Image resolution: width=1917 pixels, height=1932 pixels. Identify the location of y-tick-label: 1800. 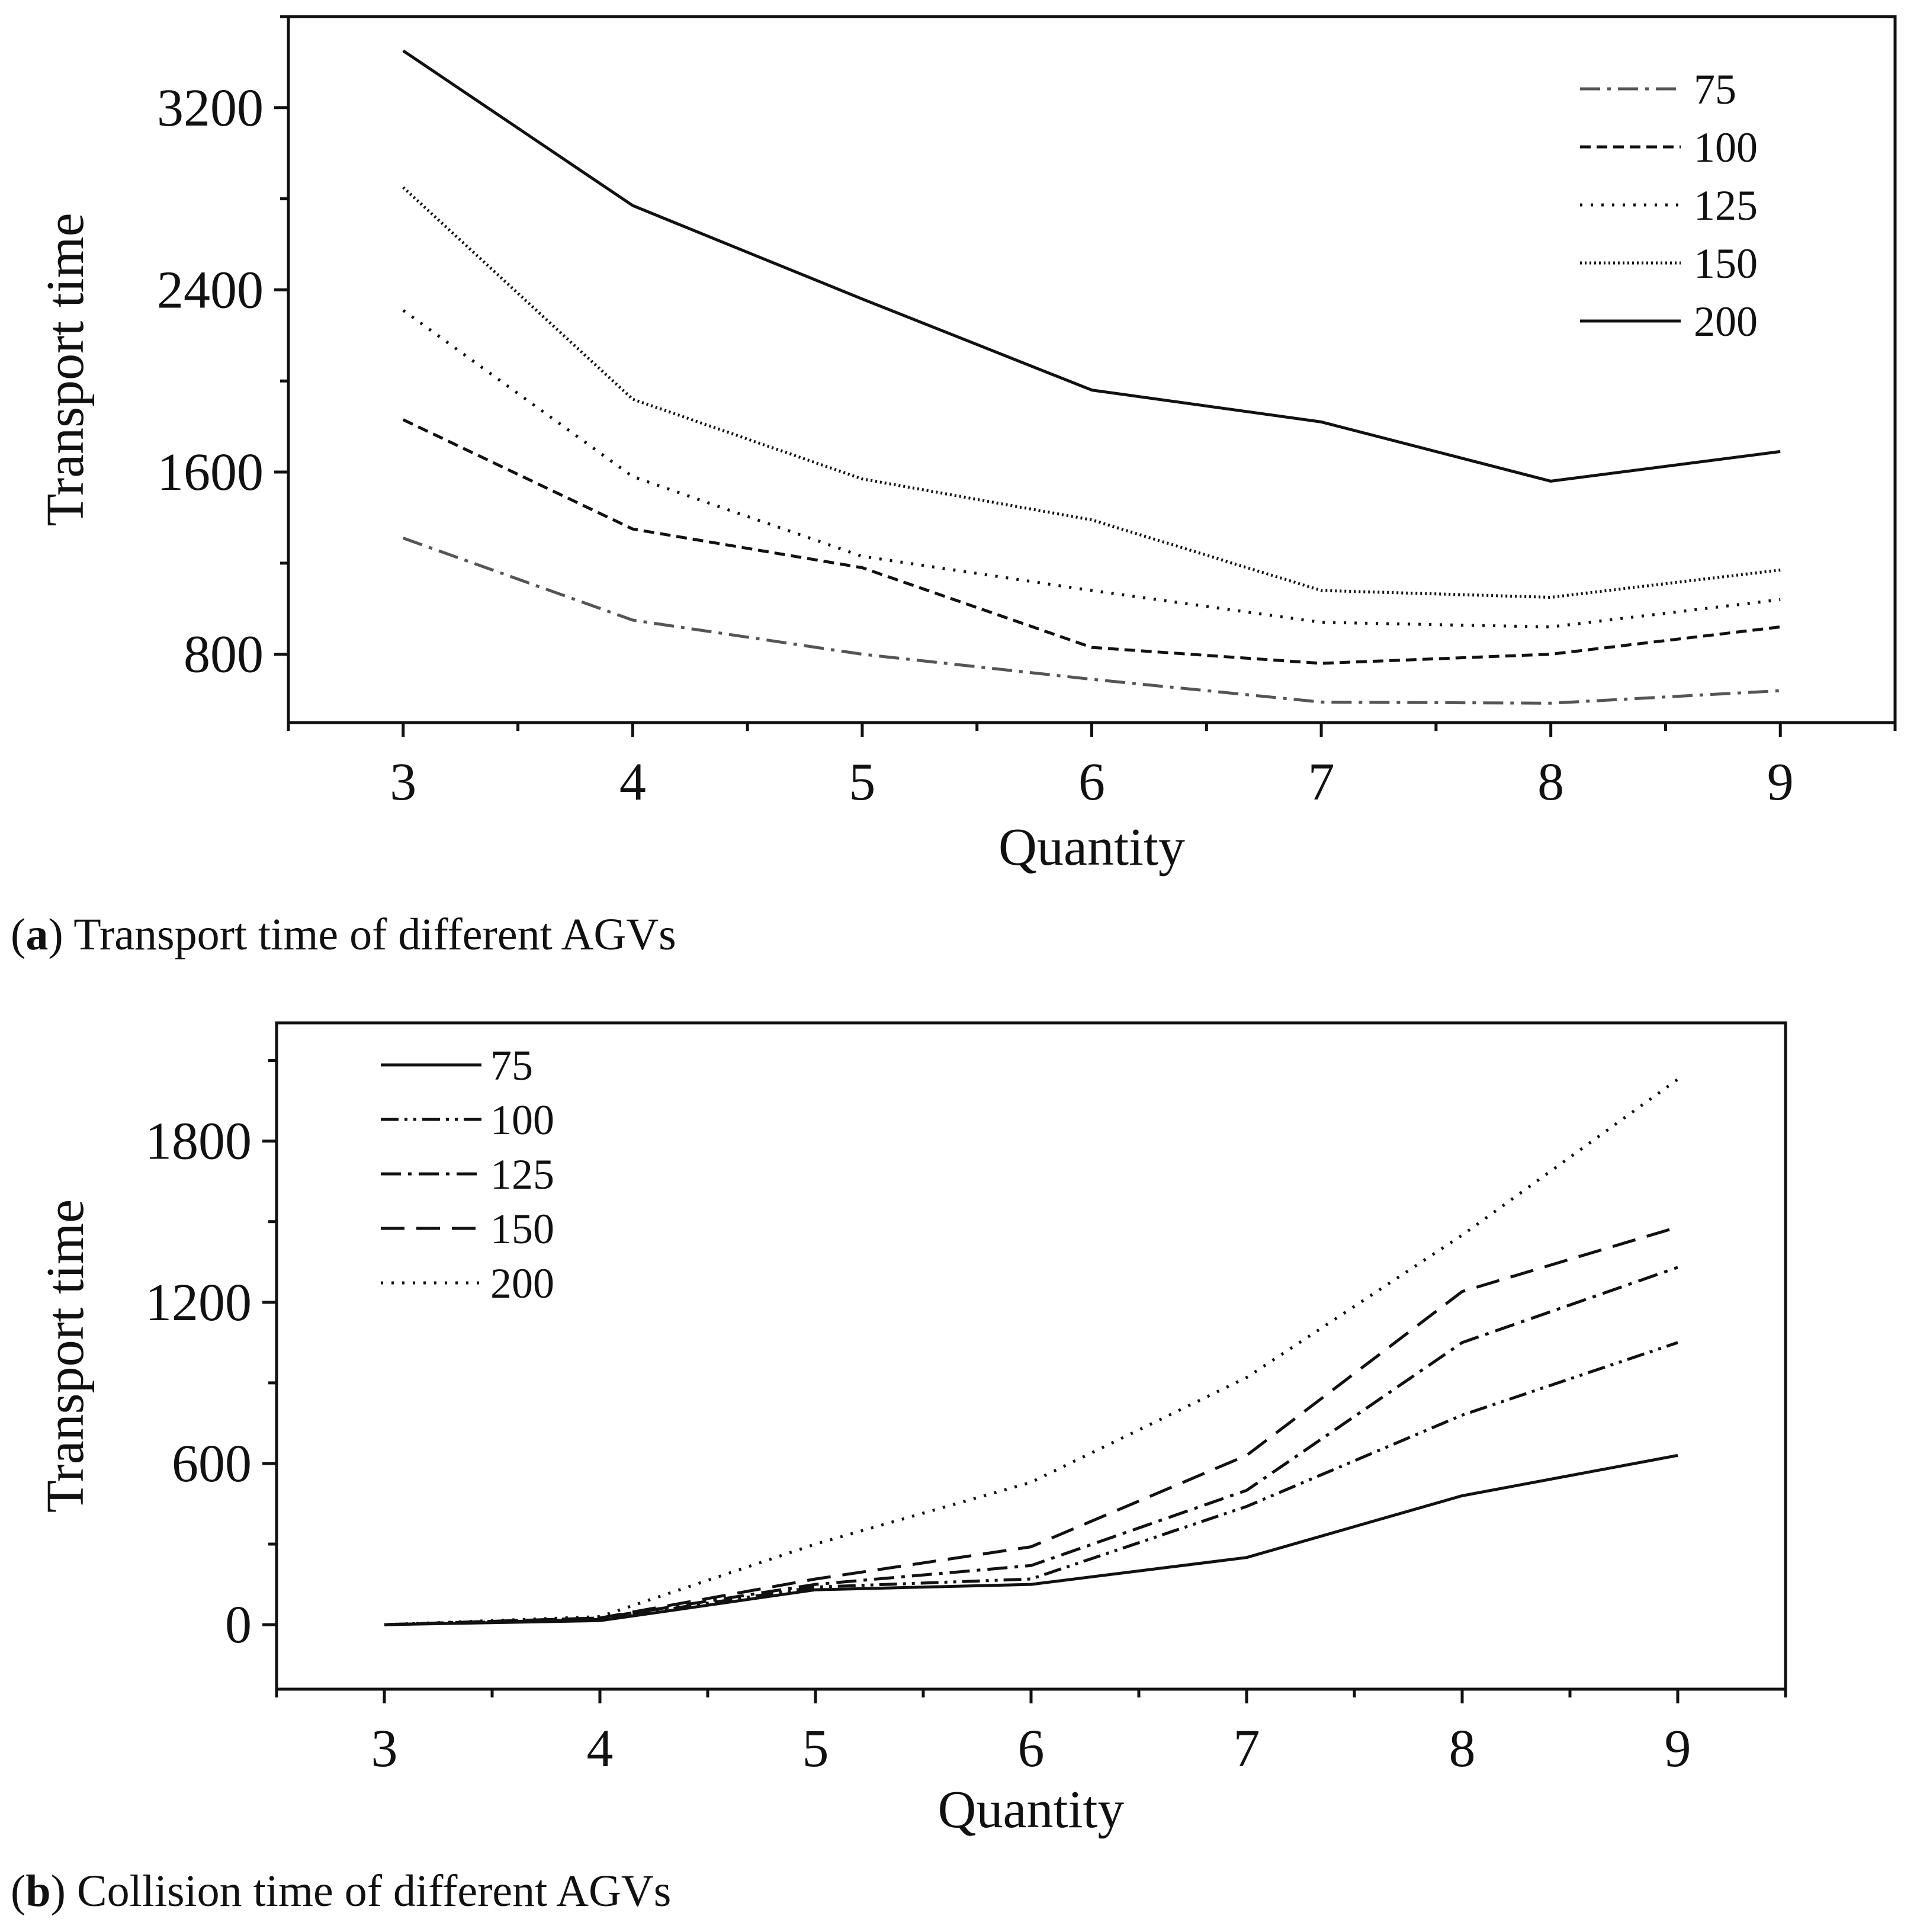
(198, 1141).